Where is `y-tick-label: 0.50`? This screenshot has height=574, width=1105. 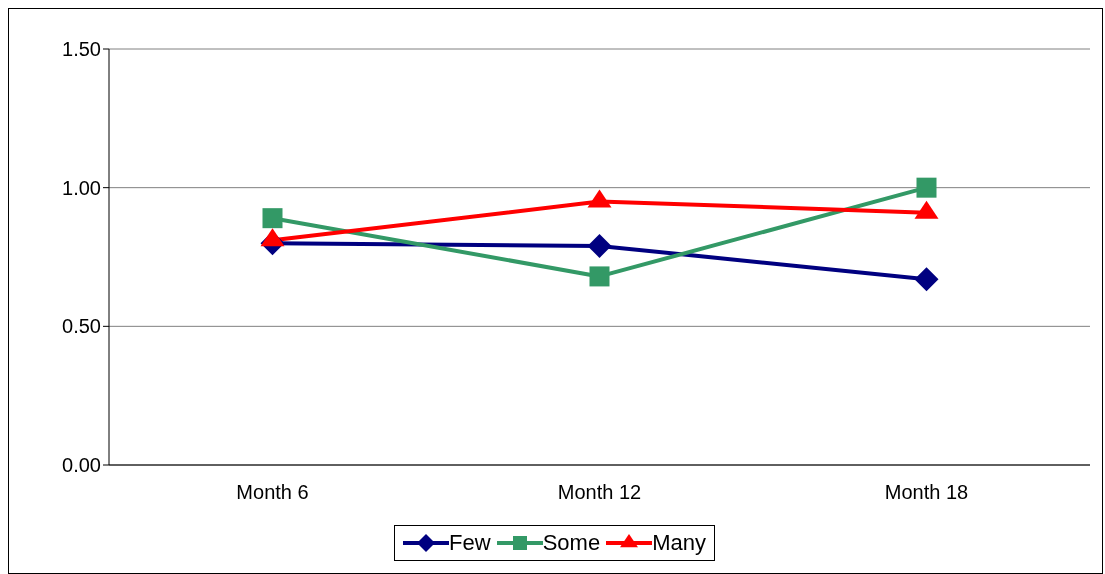
y-tick-label: 0.50 is located at coordinates (81, 326).